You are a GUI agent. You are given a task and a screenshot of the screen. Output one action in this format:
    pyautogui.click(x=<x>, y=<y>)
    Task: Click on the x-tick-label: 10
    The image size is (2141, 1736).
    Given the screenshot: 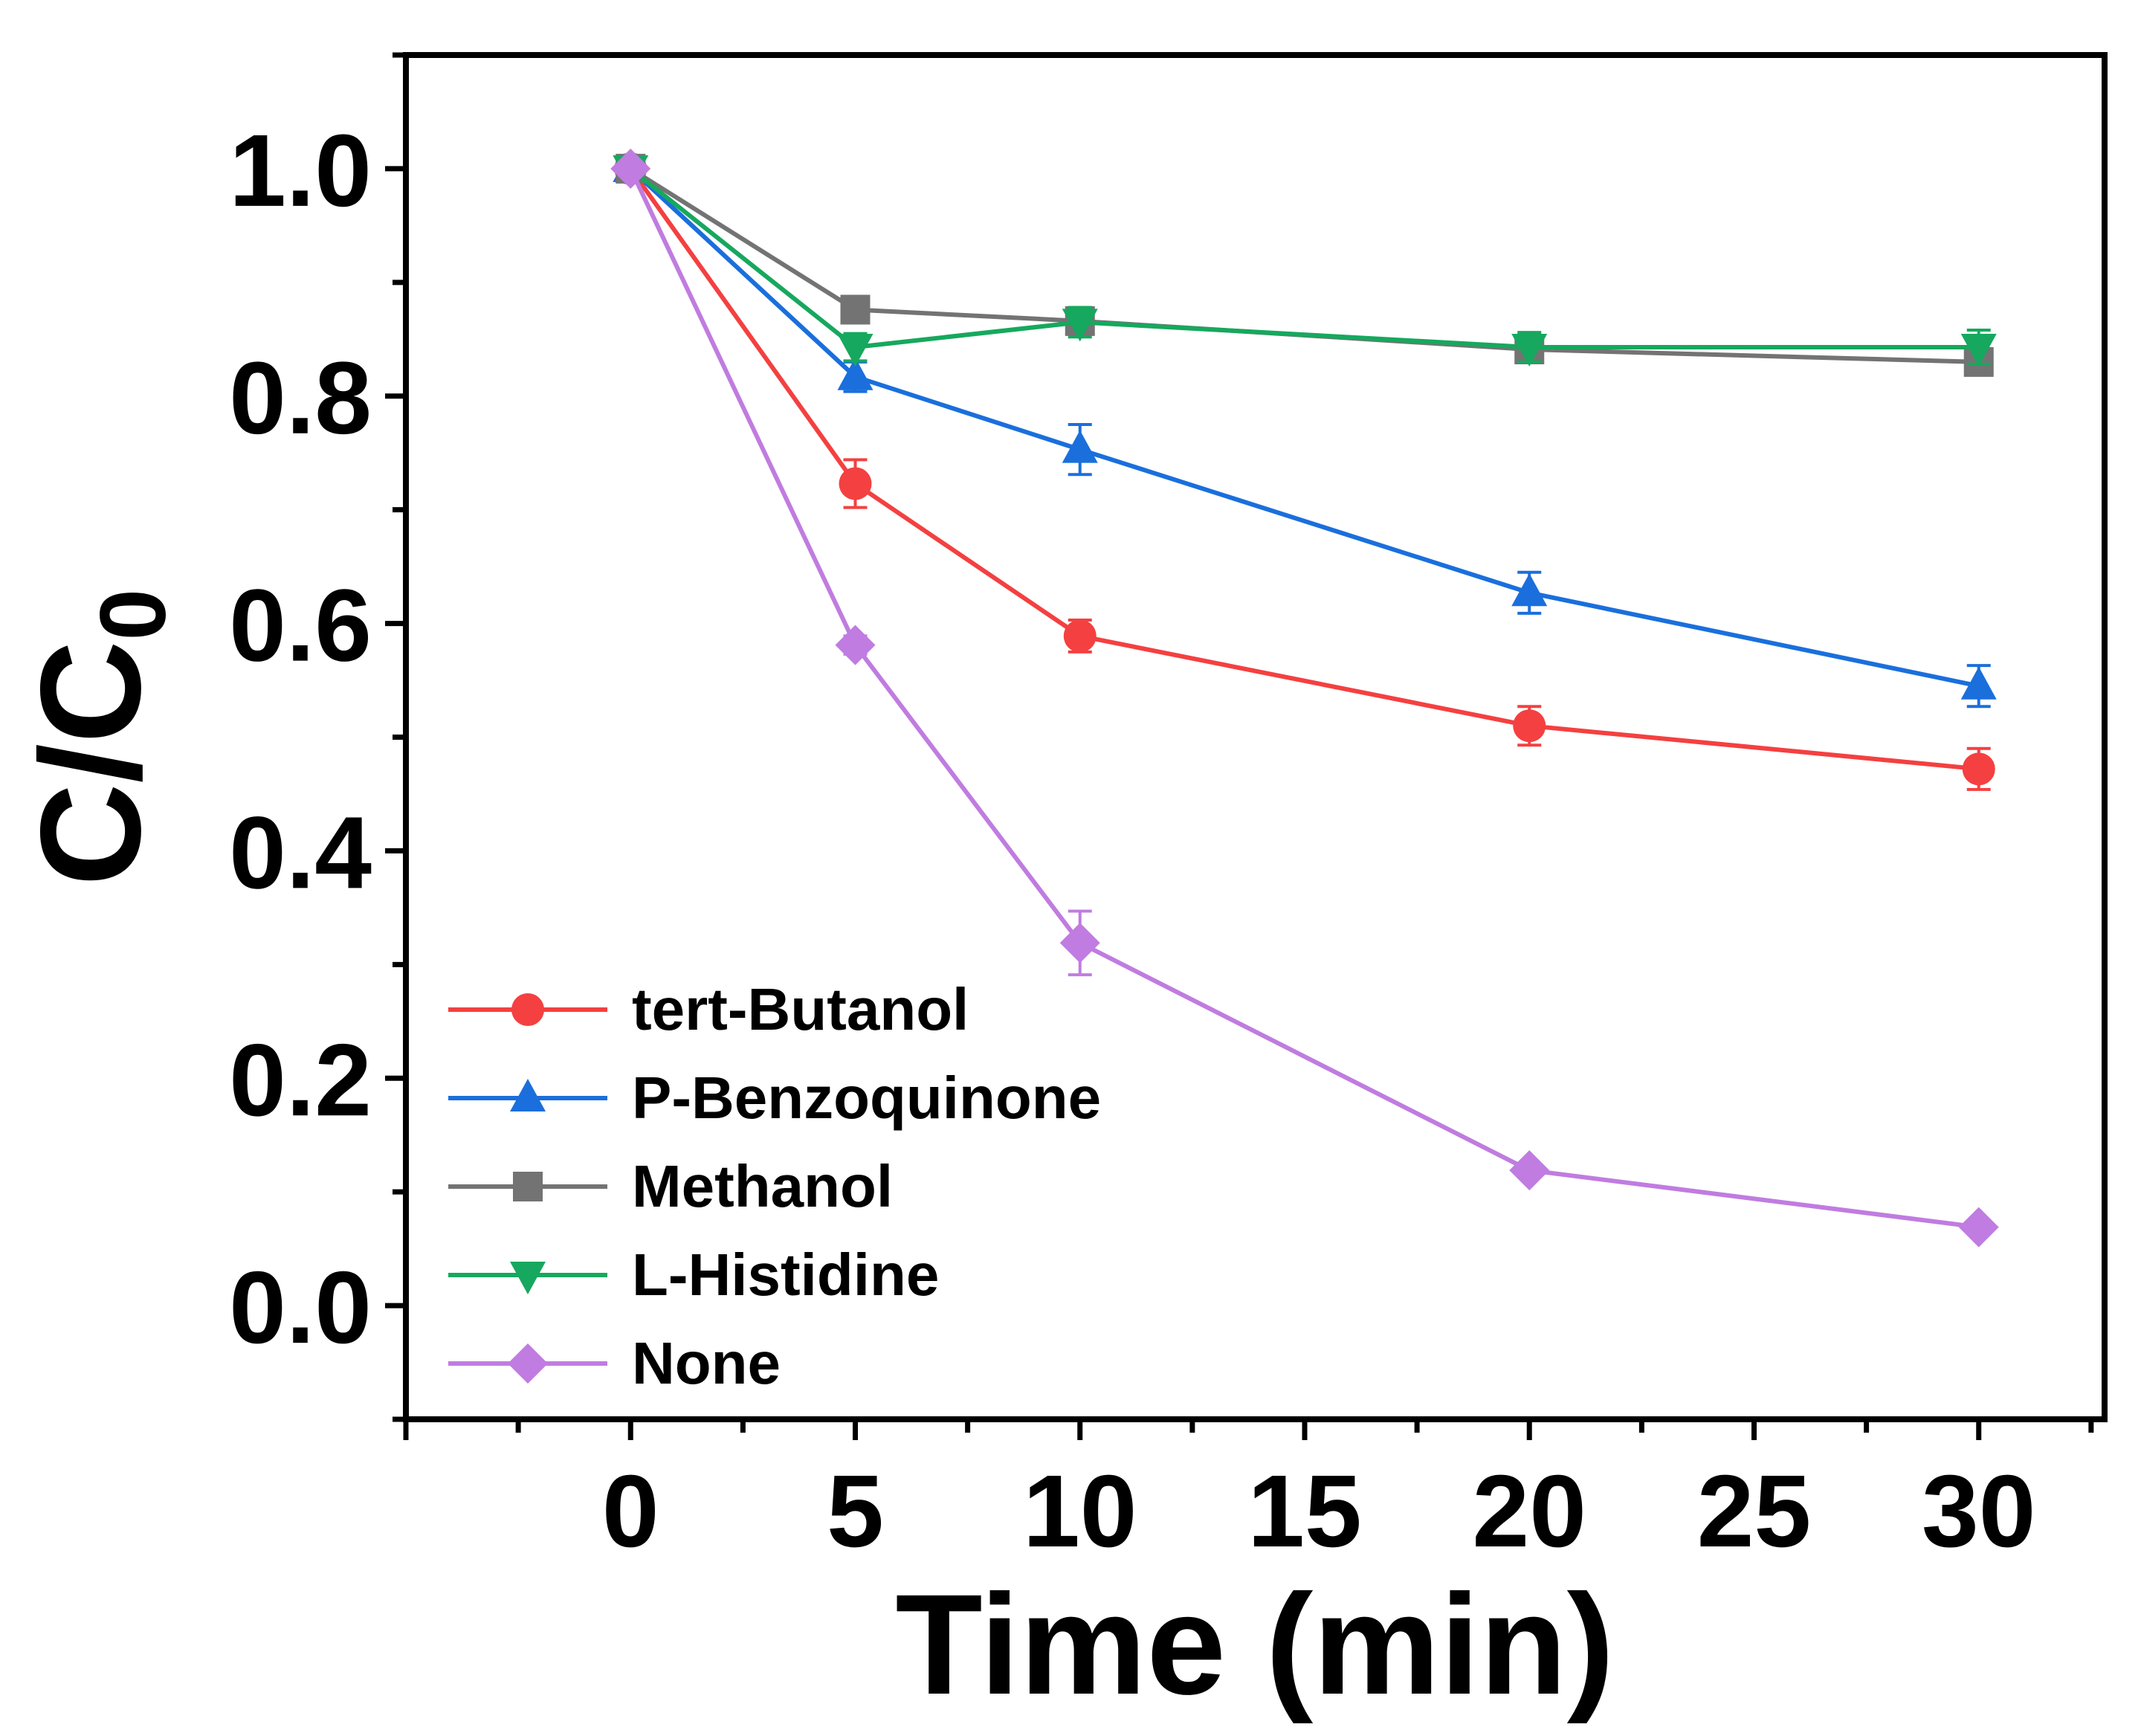 What is the action you would take?
    pyautogui.click(x=1080, y=1511)
    